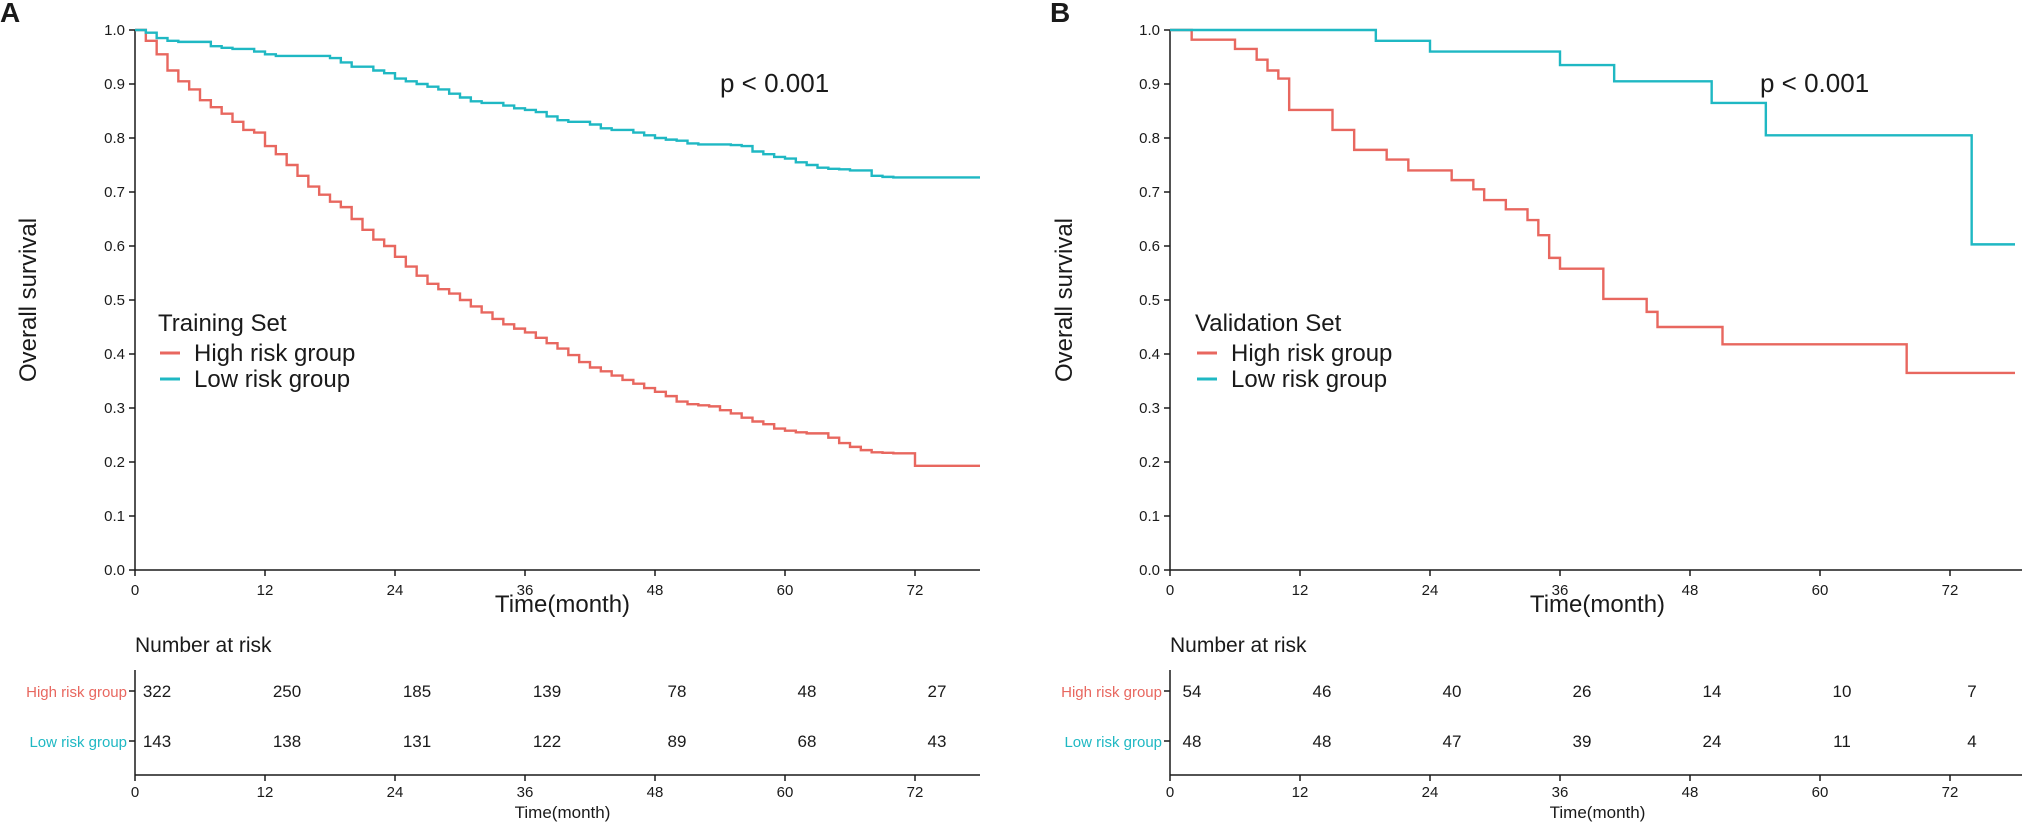 This screenshot has width=2022, height=825. What do you see at coordinates (1971, 741) in the screenshot?
I see `risk-count: 4` at bounding box center [1971, 741].